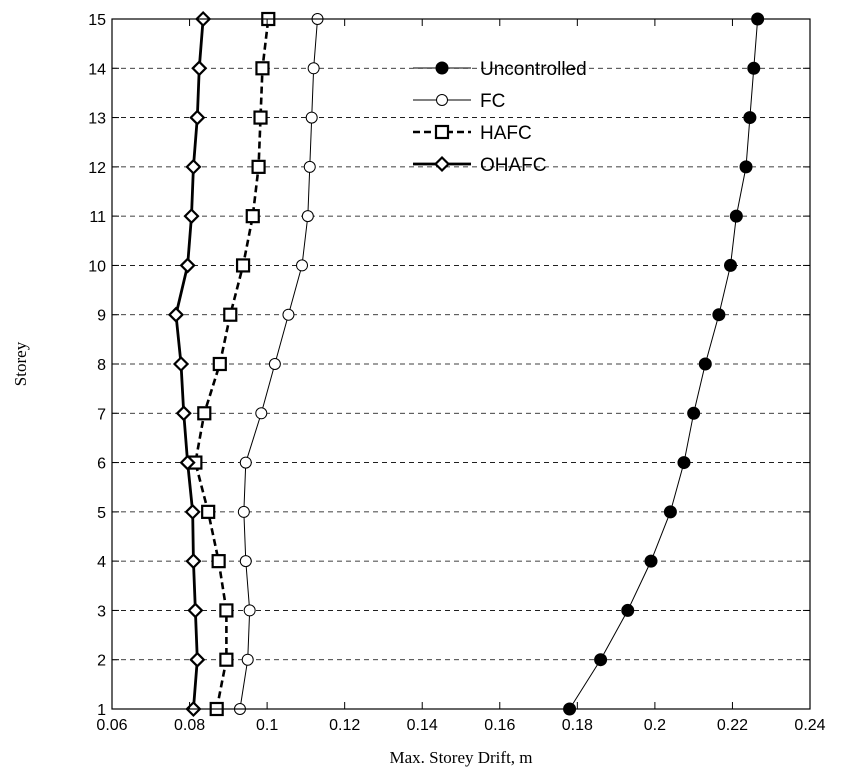 Image resolution: width=844 pixels, height=772 pixels. What do you see at coordinates (472, 133) in the screenshot?
I see `legend-item-hafc: HAFC` at bounding box center [472, 133].